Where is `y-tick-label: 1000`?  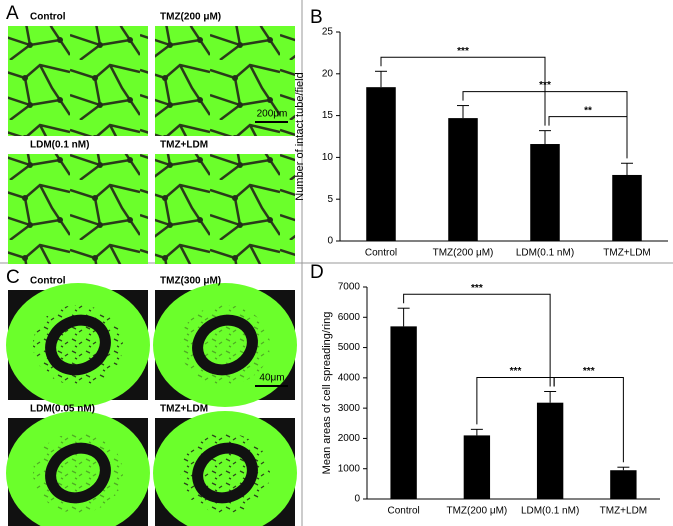
y-tick-label: 1000 is located at coordinates (349, 468).